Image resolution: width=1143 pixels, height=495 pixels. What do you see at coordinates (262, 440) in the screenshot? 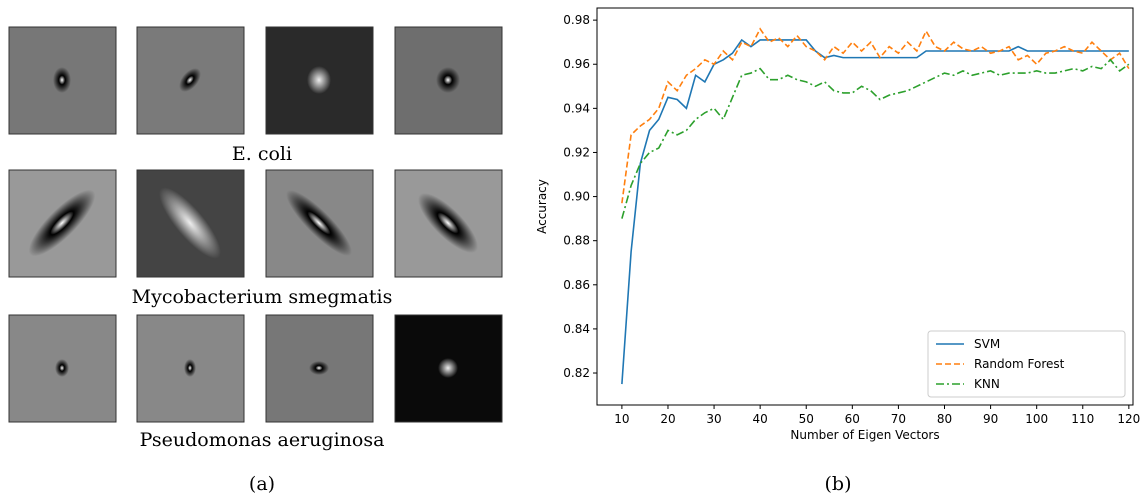
I see `species-label: Pseudomonas aeruginosa` at bounding box center [262, 440].